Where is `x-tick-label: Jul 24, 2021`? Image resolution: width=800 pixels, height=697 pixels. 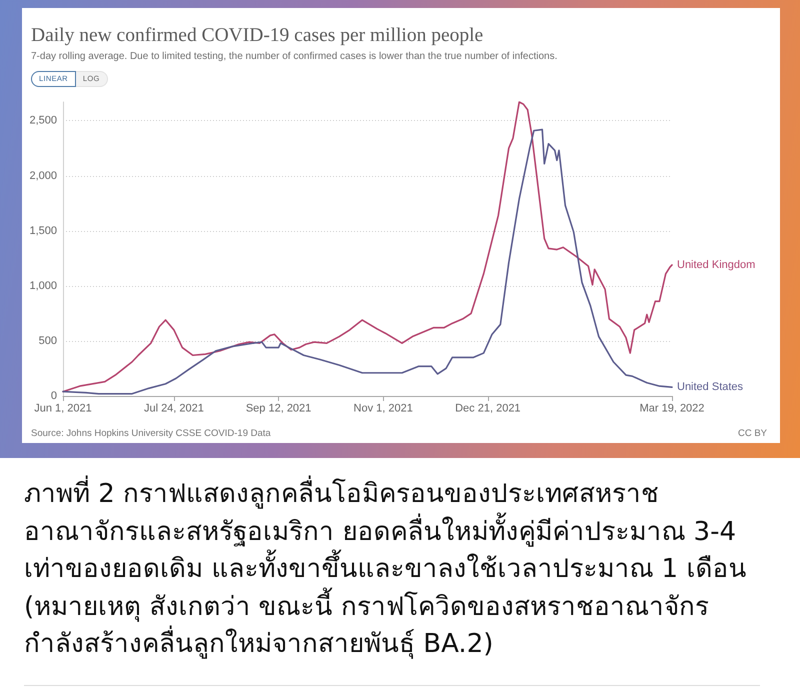
x-tick-label: Jul 24, 2021 is located at coordinates (174, 408).